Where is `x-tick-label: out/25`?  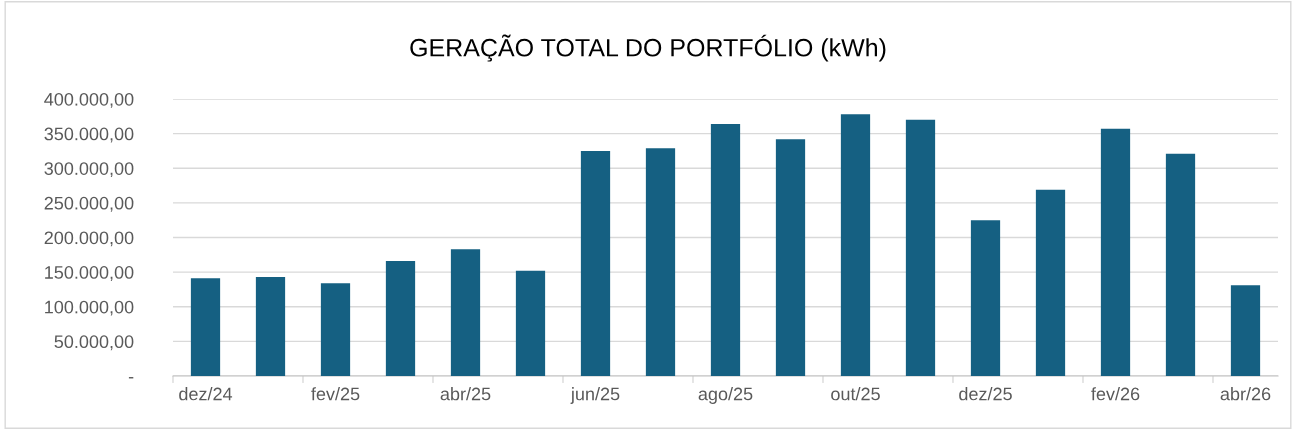 x-tick-label: out/25 is located at coordinates (855, 394).